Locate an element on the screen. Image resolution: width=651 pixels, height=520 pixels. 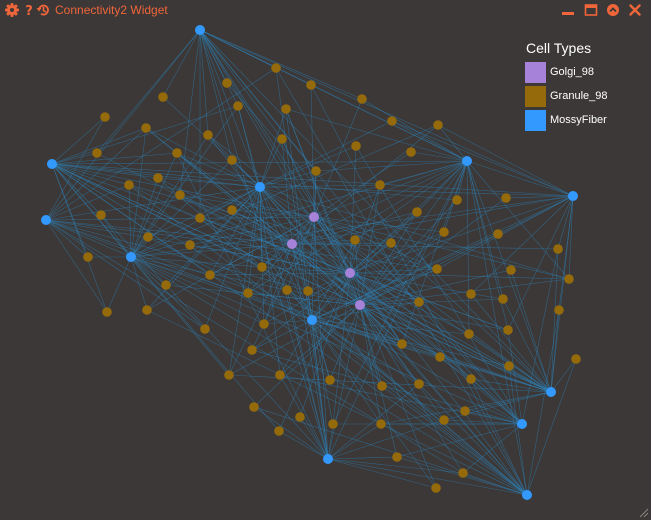
minimize-icon is located at coordinates (568, 10).